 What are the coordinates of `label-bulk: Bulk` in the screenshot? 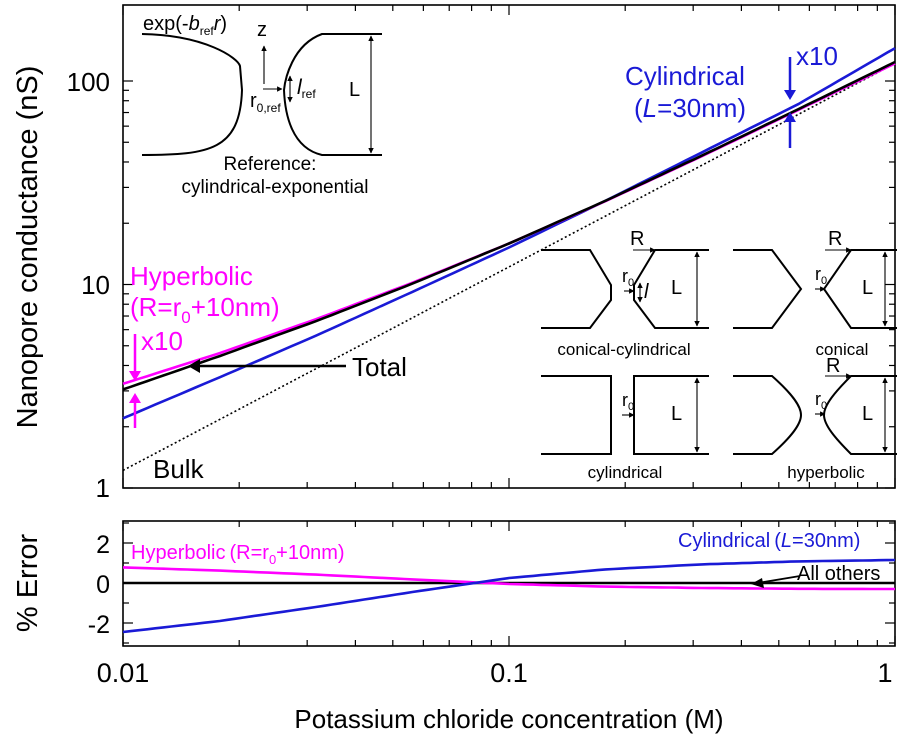 It's located at (179, 469).